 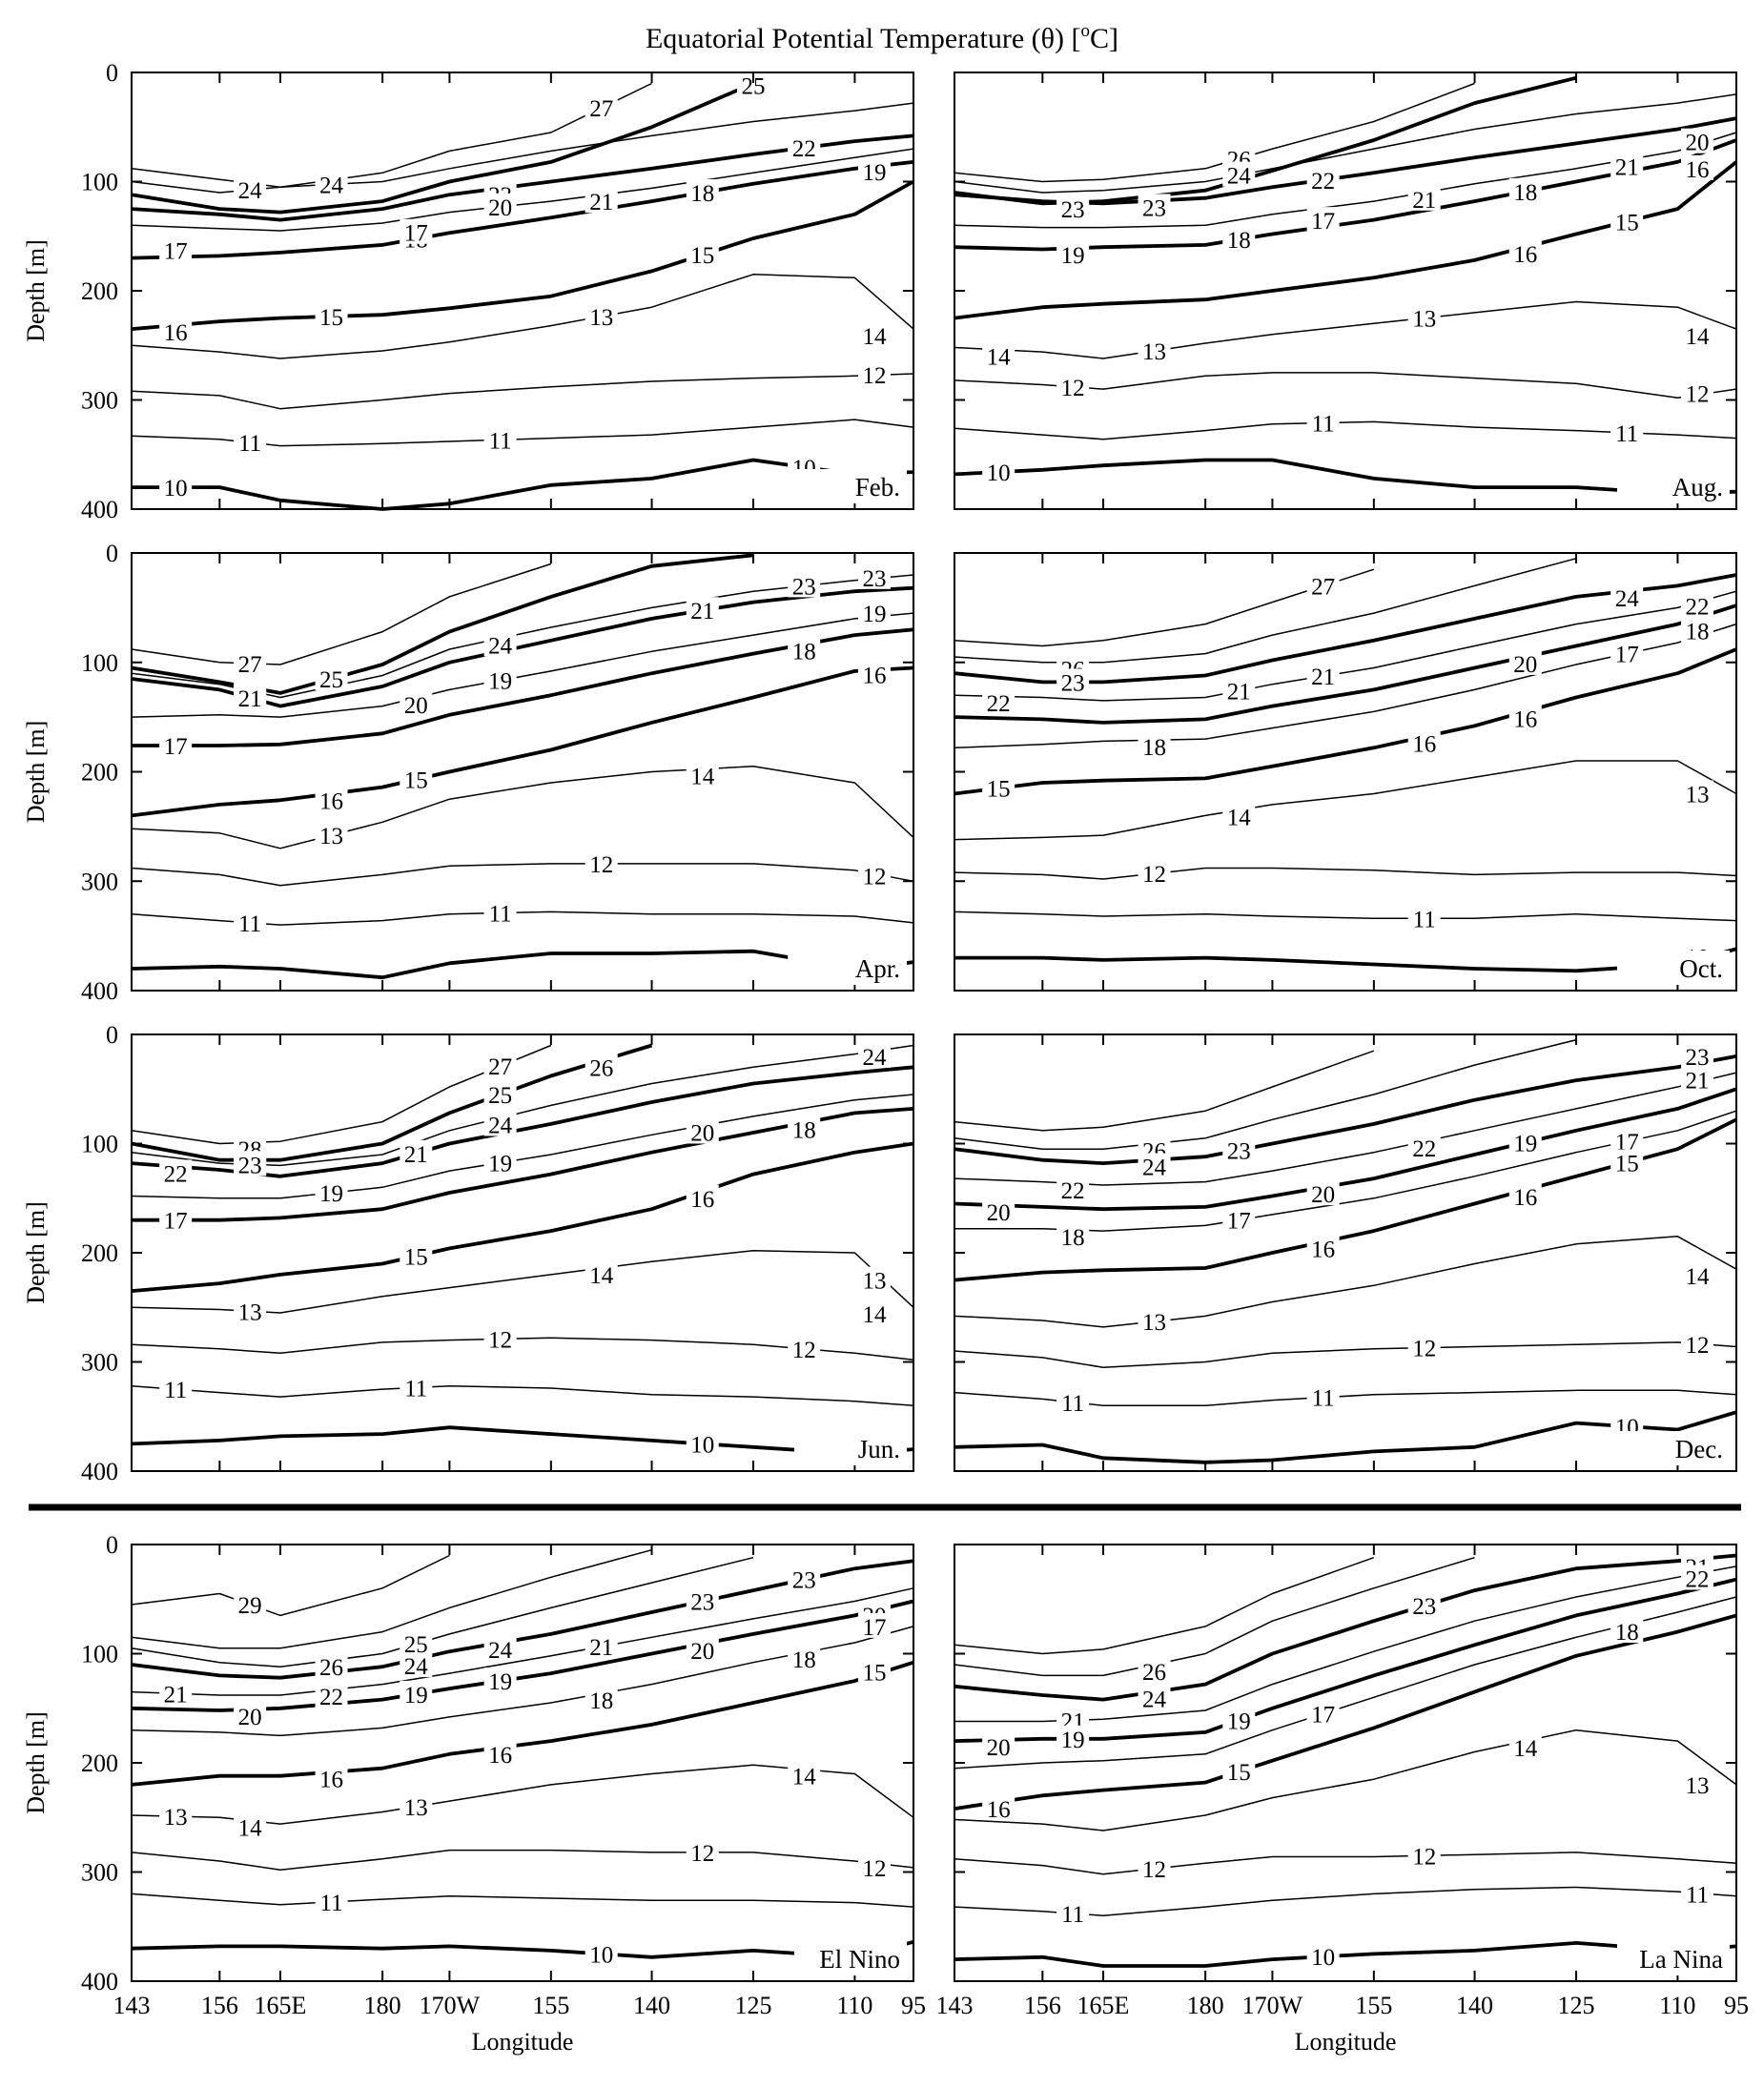 I want to click on panel-label: Dec., so click(x=1699, y=1449).